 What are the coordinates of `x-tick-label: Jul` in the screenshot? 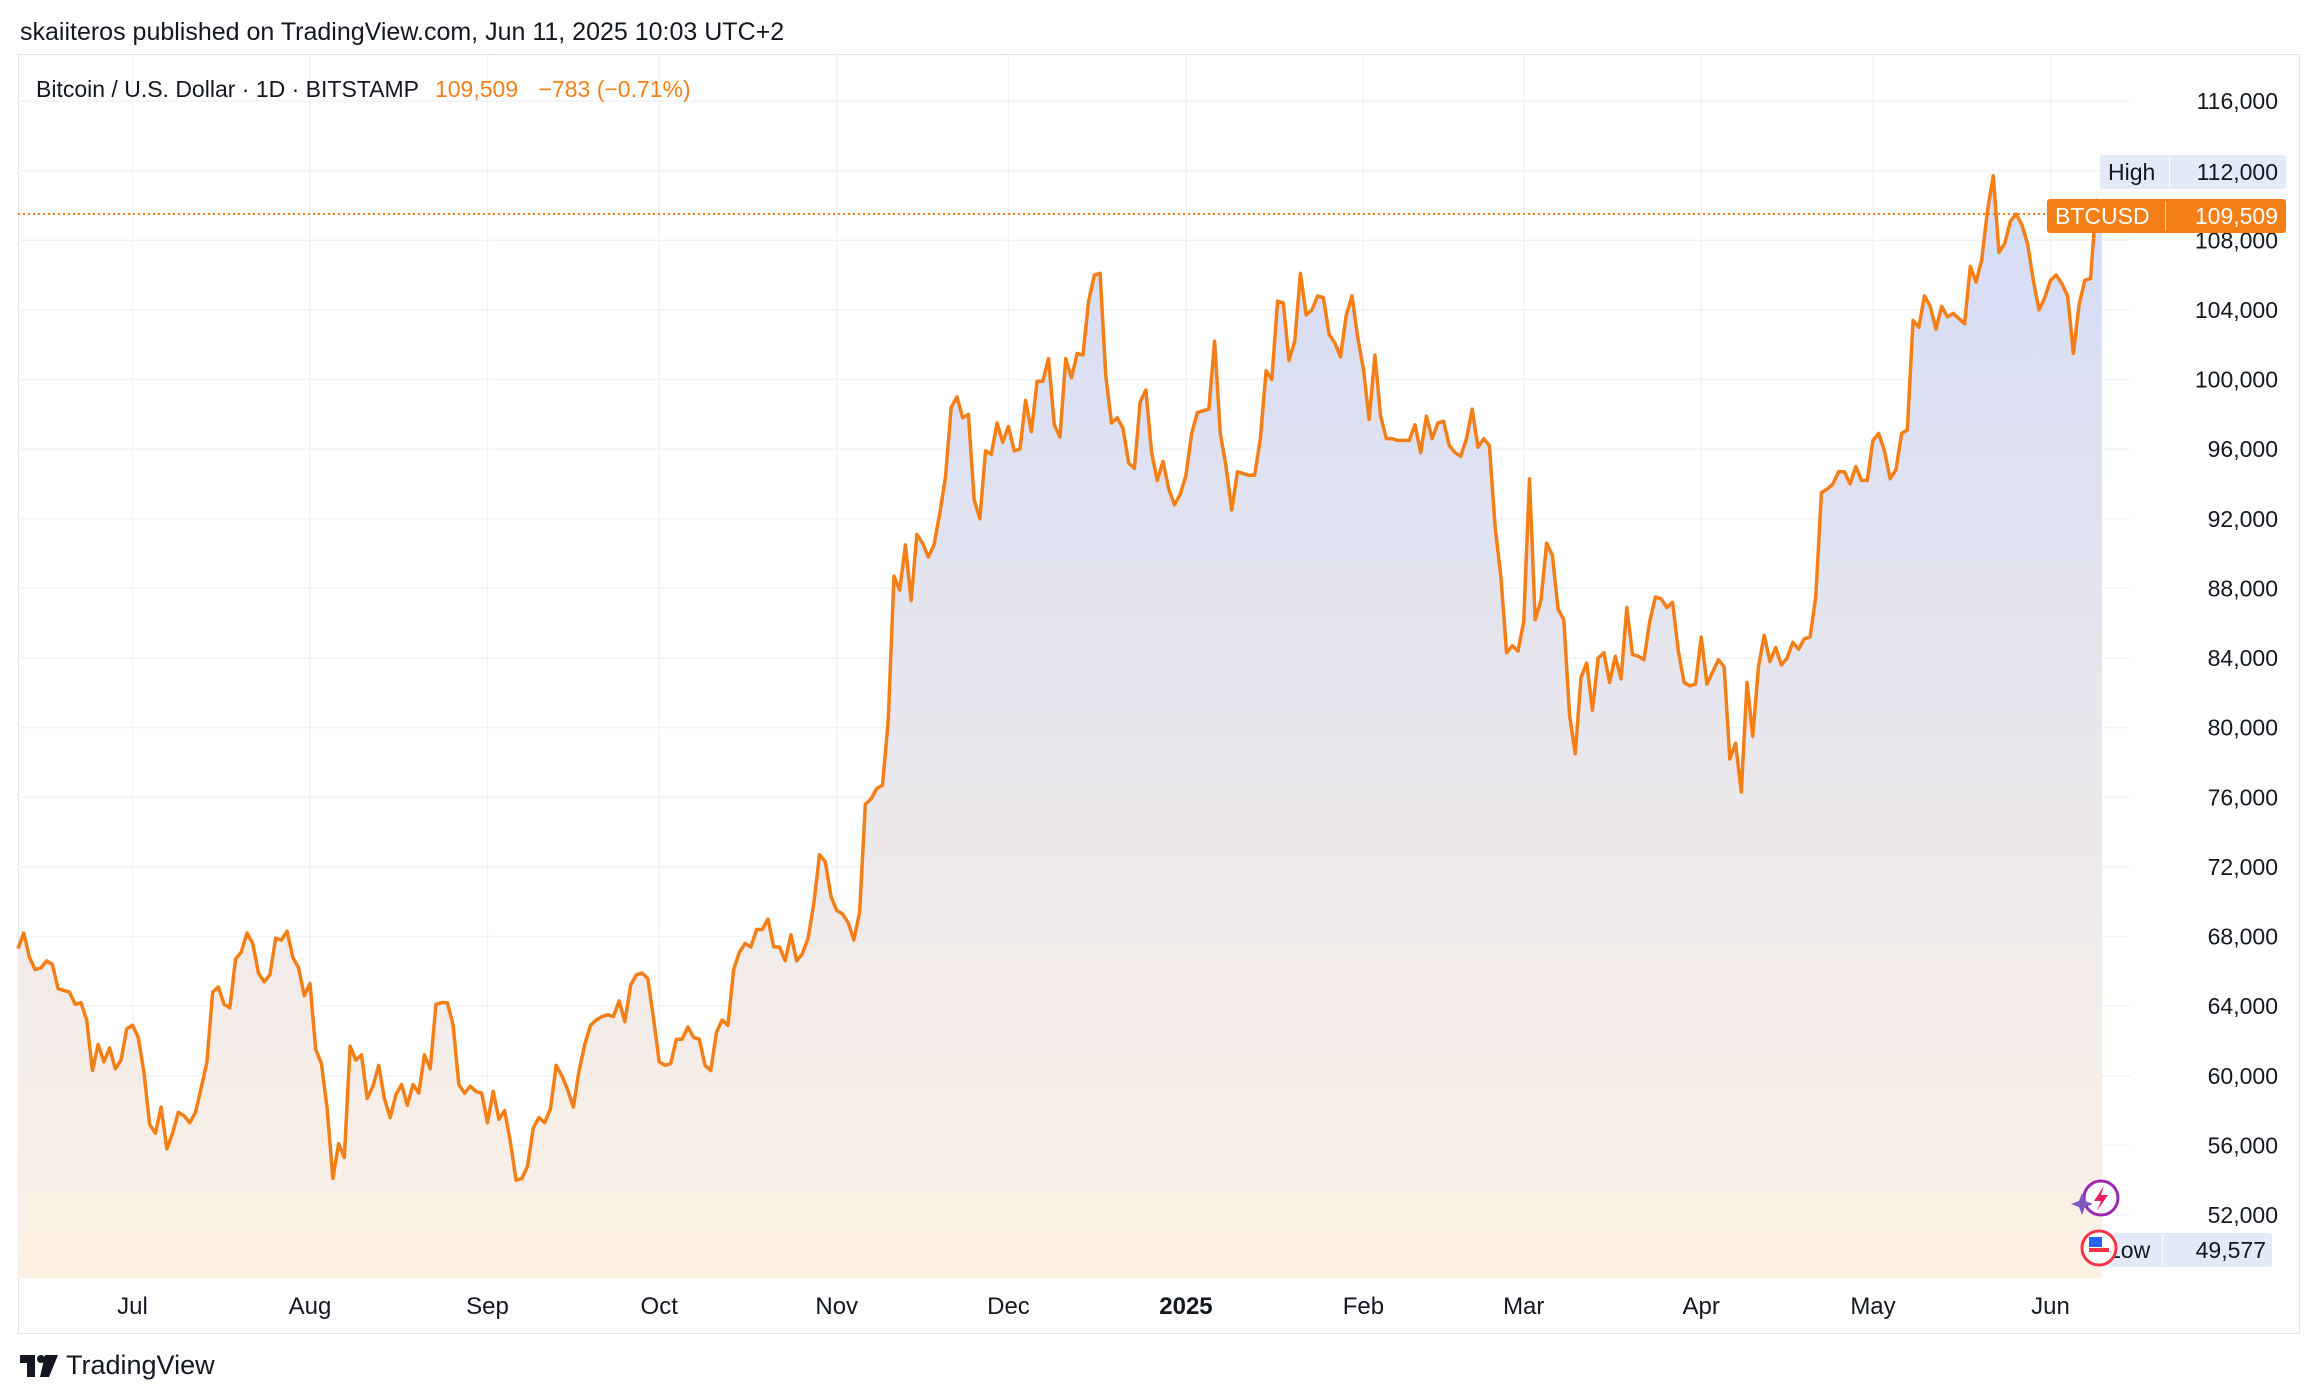 It's located at (132, 1306).